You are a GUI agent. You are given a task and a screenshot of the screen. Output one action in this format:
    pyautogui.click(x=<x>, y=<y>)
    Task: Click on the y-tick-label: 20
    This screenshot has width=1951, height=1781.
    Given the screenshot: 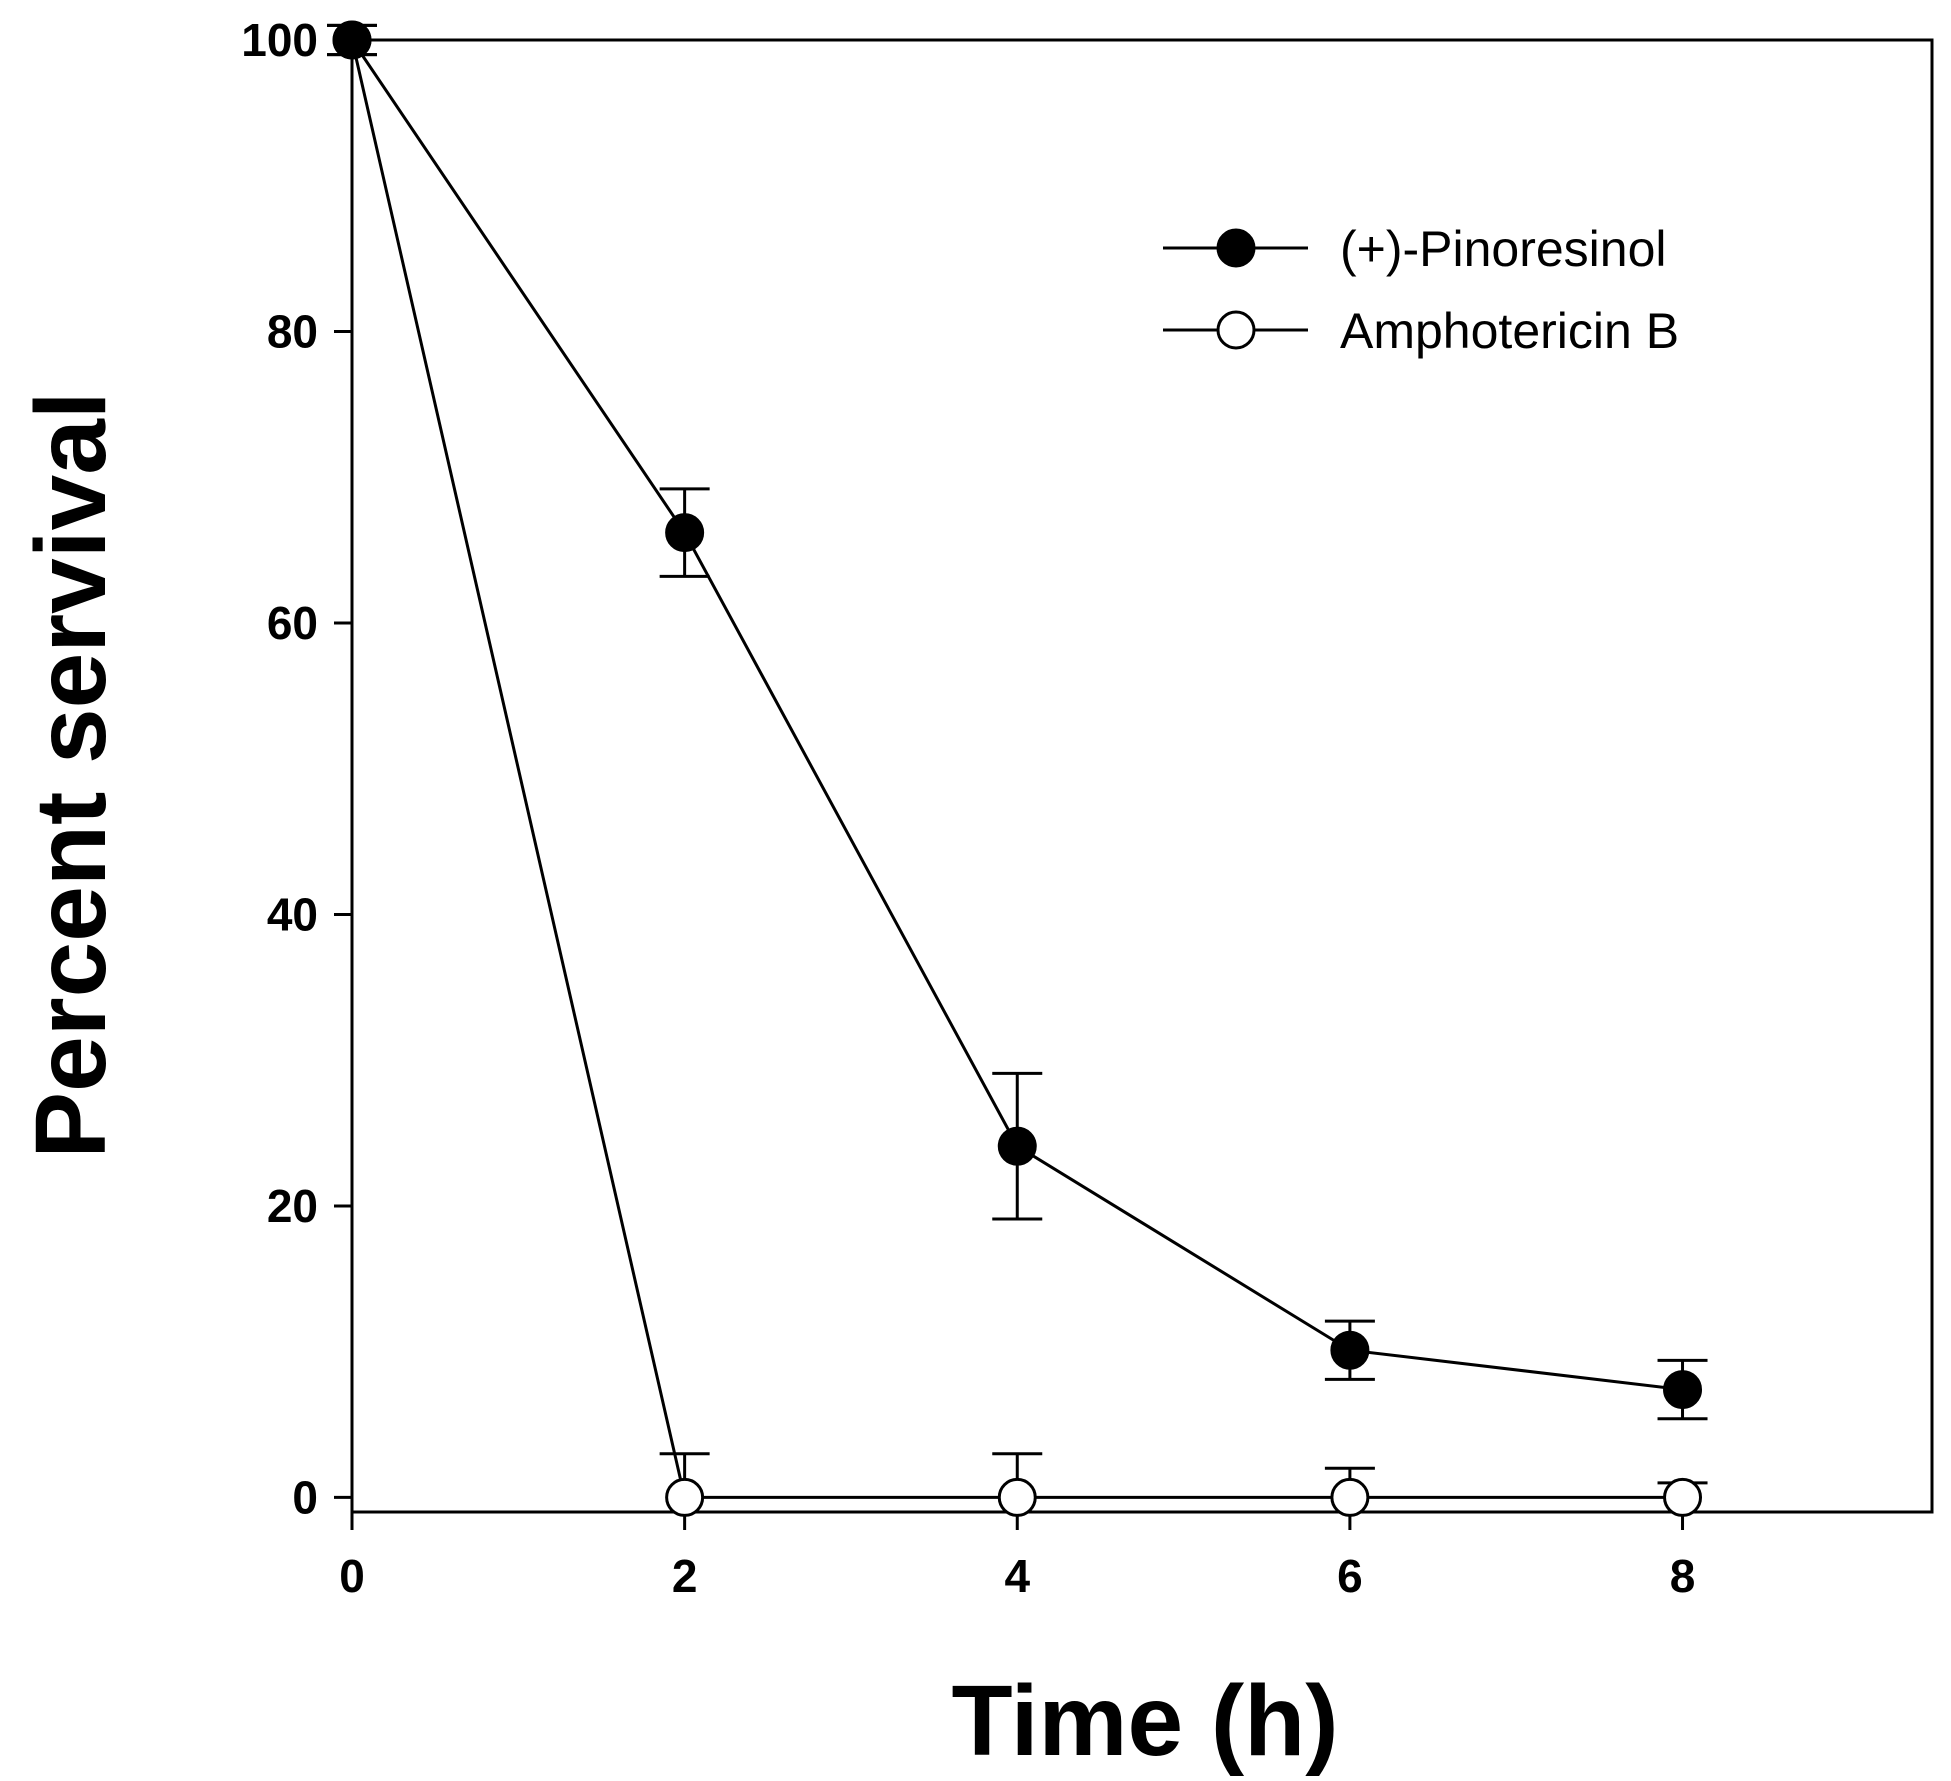 What is the action you would take?
    pyautogui.click(x=292, y=1206)
    